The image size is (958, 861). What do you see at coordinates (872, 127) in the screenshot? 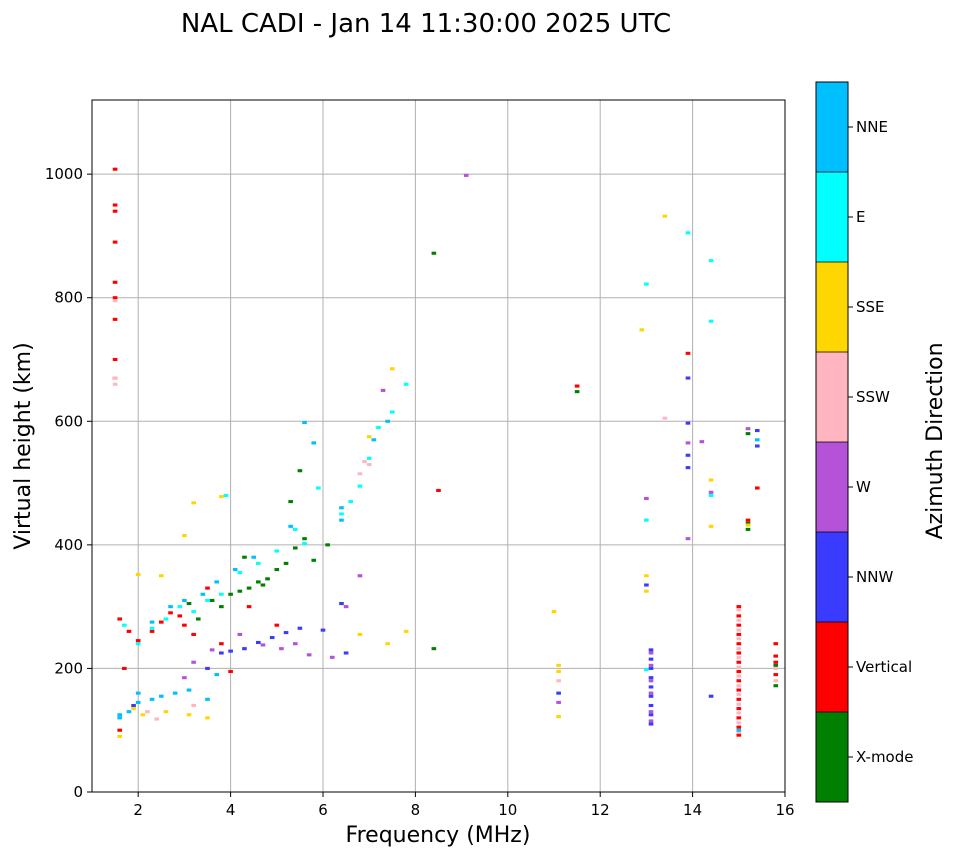
I see `colorbar-tick-label: NNE` at bounding box center [872, 127].